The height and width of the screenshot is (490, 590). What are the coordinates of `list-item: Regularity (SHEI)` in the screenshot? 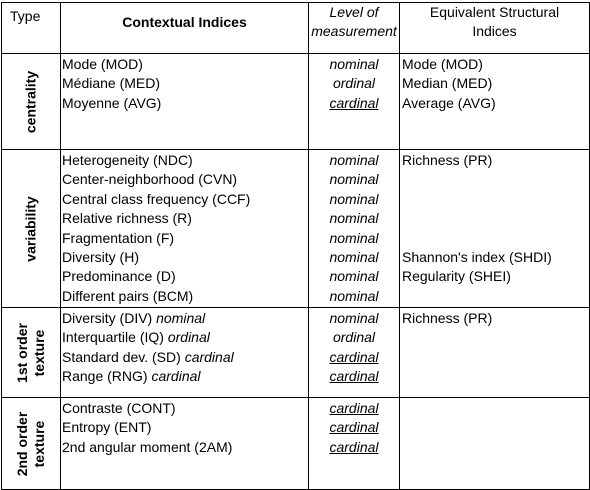 It's located at (456, 276).